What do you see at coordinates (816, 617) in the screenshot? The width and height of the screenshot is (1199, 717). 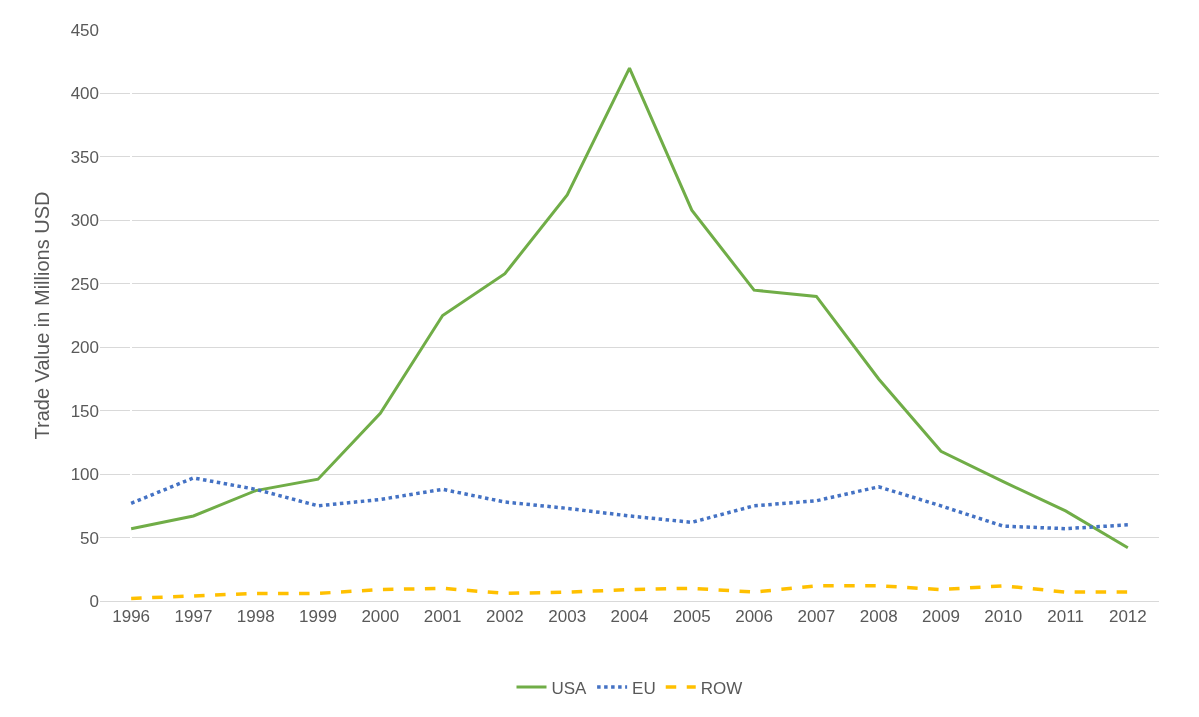 I see `x-tick-label: 2007` at bounding box center [816, 617].